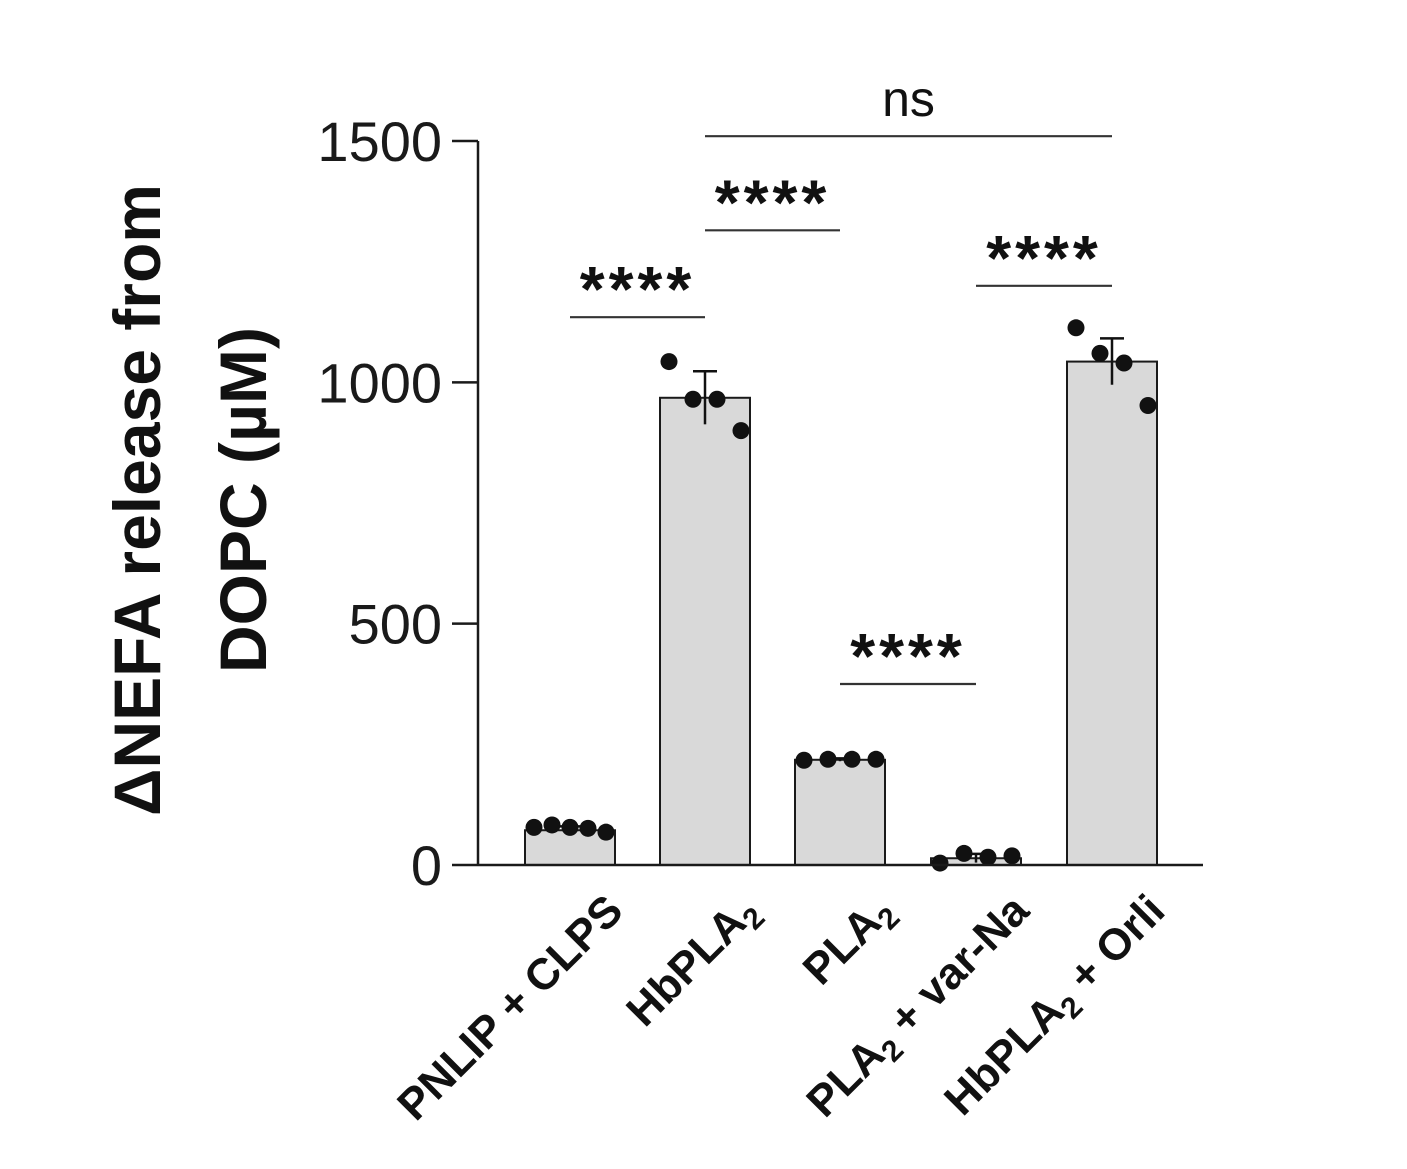 The width and height of the screenshot is (1407, 1169). What do you see at coordinates (243, 500) in the screenshot?
I see `y-axis-title-line-2: DOPC (µM)` at bounding box center [243, 500].